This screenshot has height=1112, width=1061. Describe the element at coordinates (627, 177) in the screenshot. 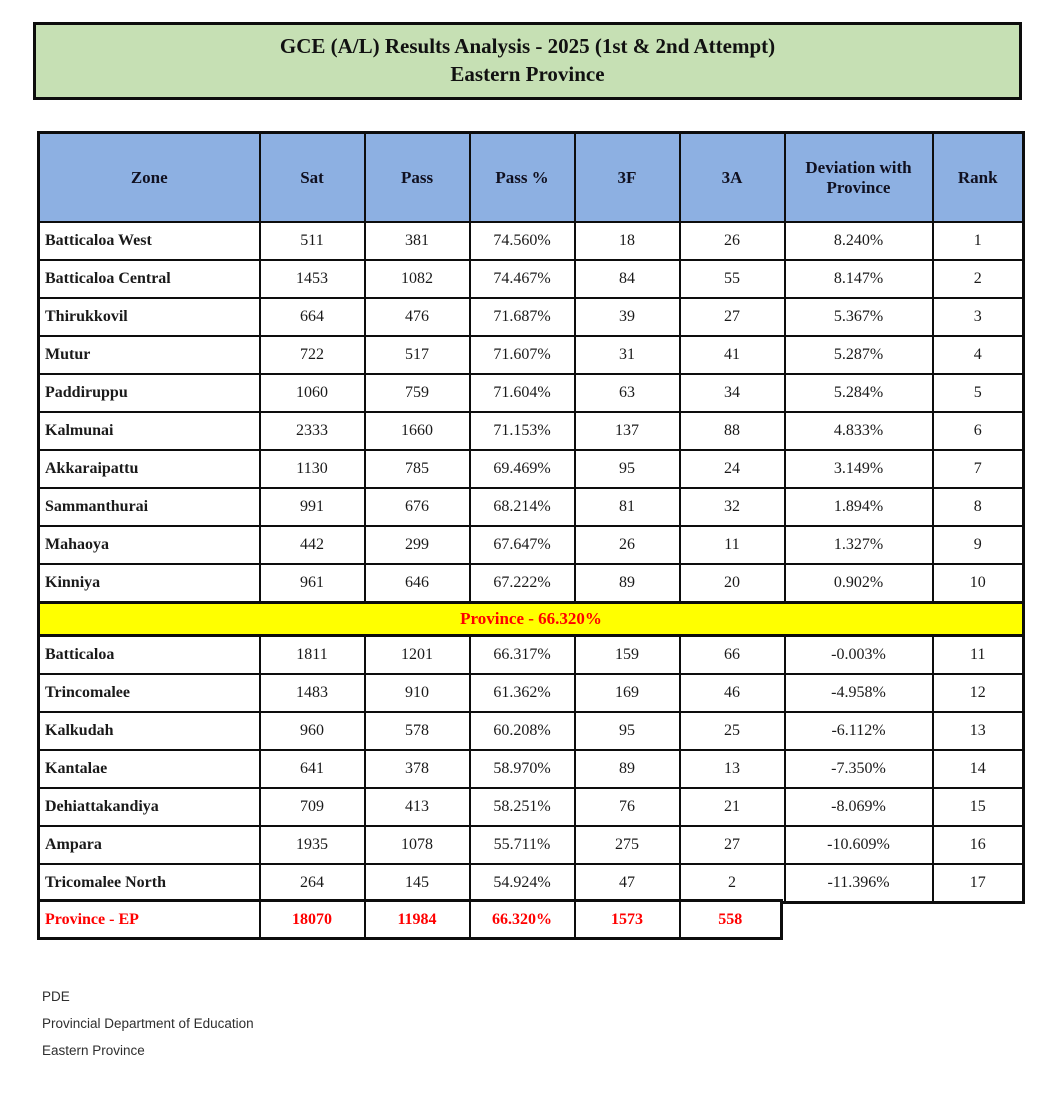

I see `column-header-3f: 3F` at that location.